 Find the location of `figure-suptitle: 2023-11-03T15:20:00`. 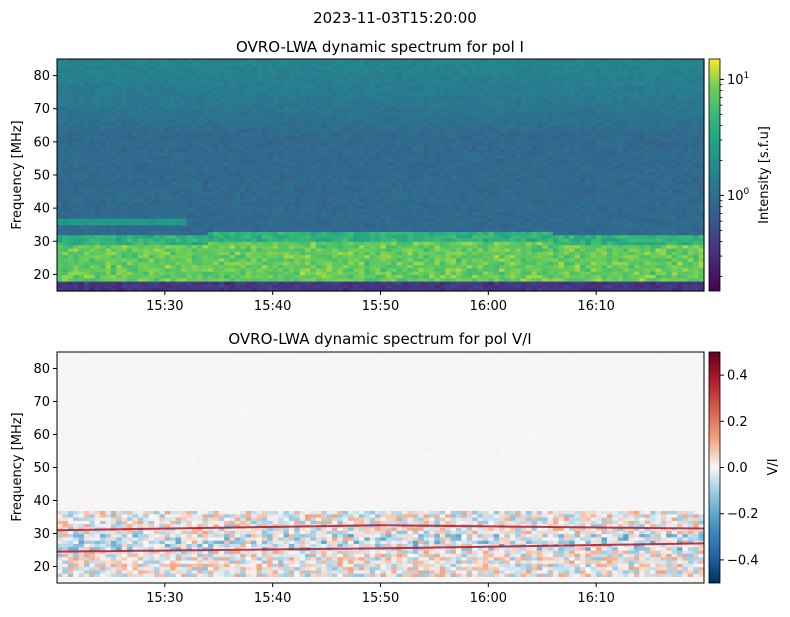

figure-suptitle: 2023-11-03T15:20:00 is located at coordinates (395, 18).